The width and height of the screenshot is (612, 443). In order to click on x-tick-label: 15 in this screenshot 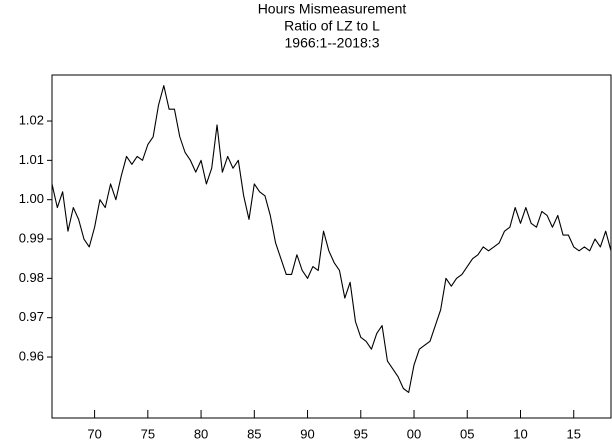, I will do `click(573, 433)`.